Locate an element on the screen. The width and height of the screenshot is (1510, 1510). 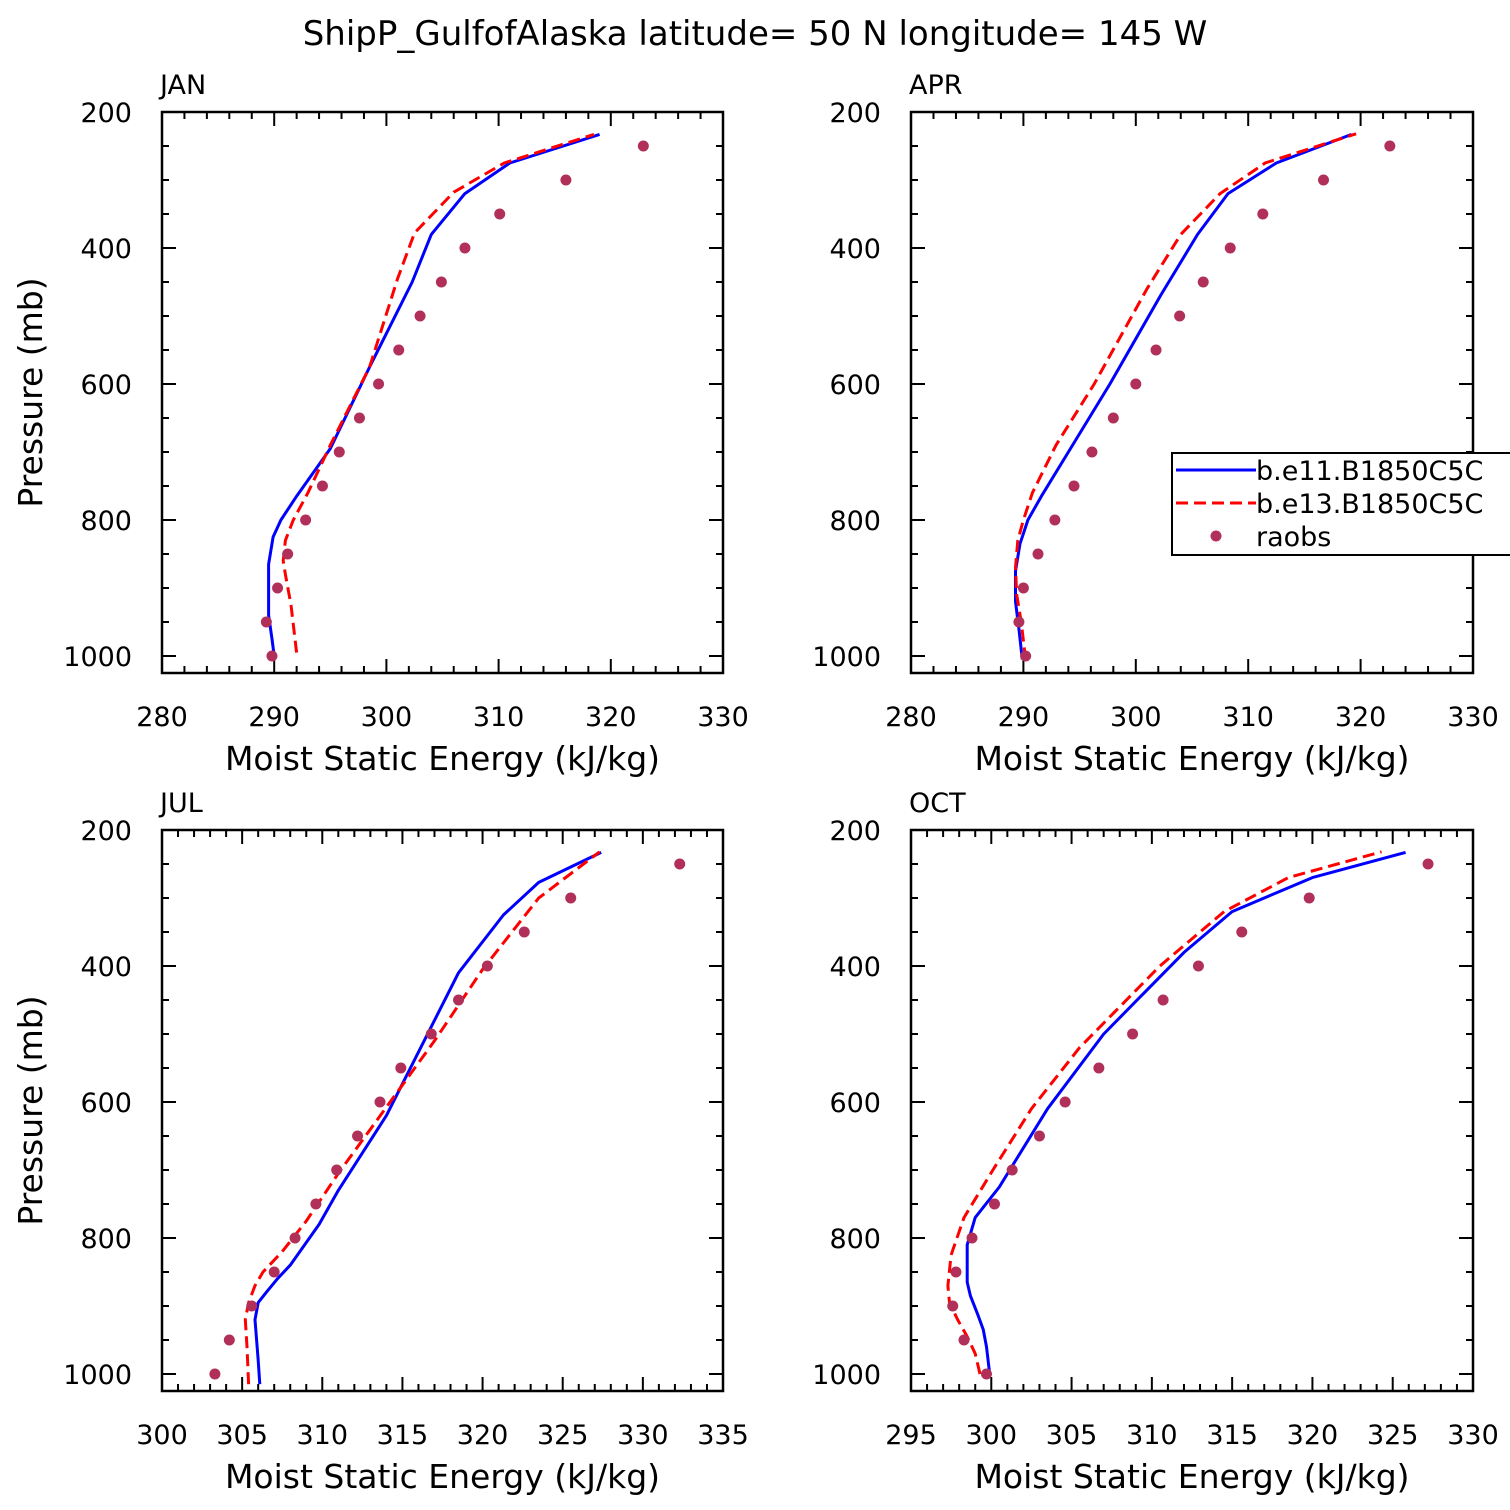
legend-marker-point is located at coordinates (1216, 536).